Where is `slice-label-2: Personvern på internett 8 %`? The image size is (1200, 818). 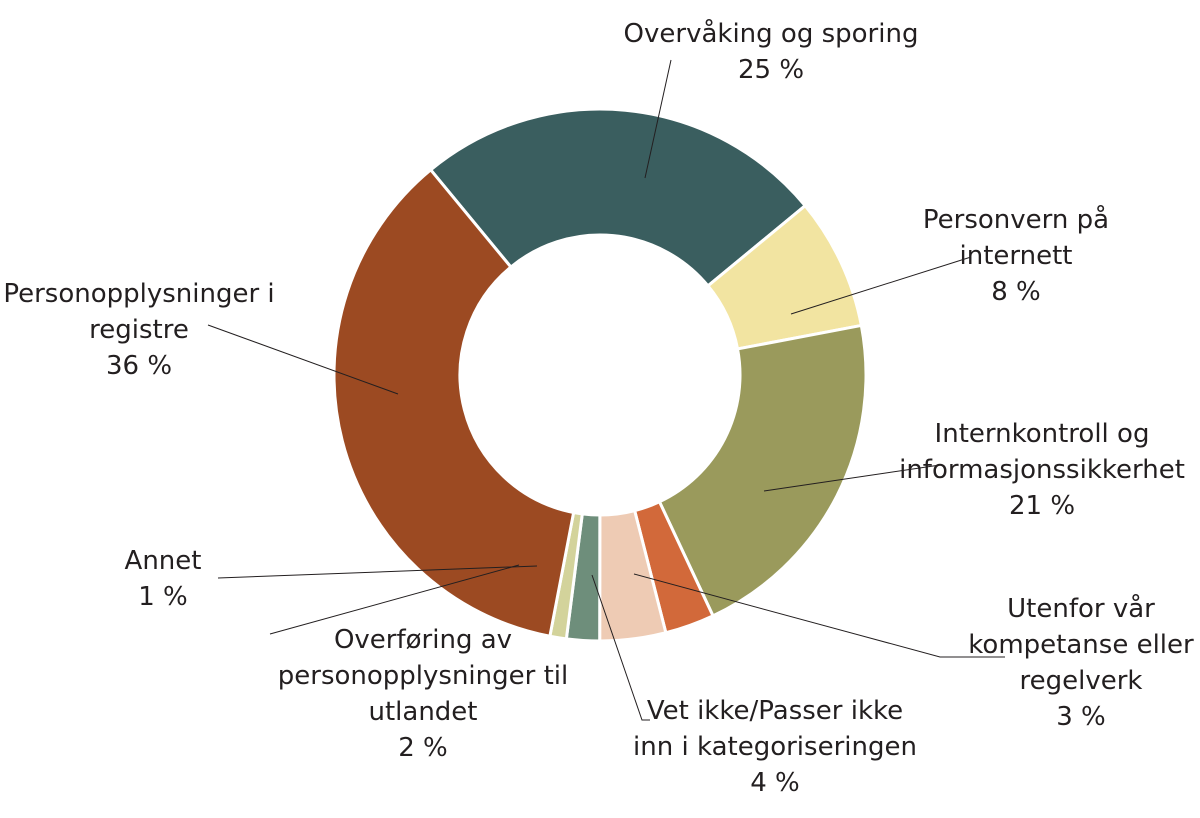 slice-label-2: Personvern på internett 8 % is located at coordinates (1016, 255).